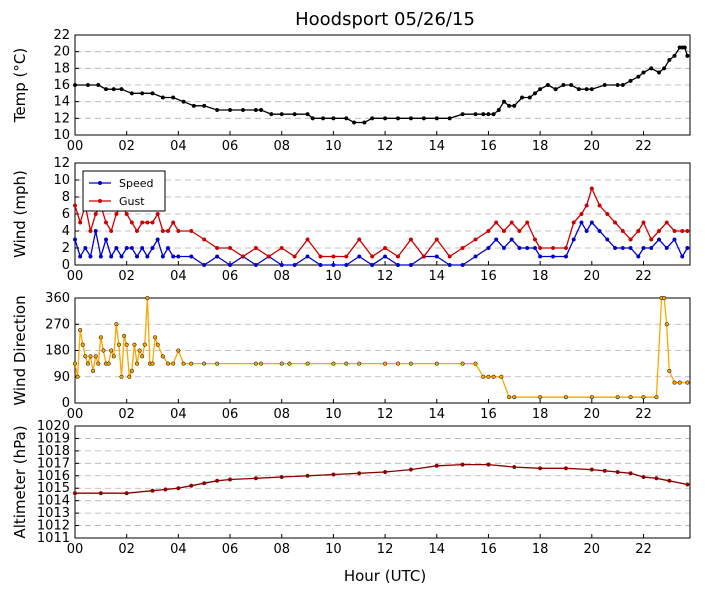  Describe the element at coordinates (75, 146) in the screenshot. I see `x-tick-label: 00` at that location.